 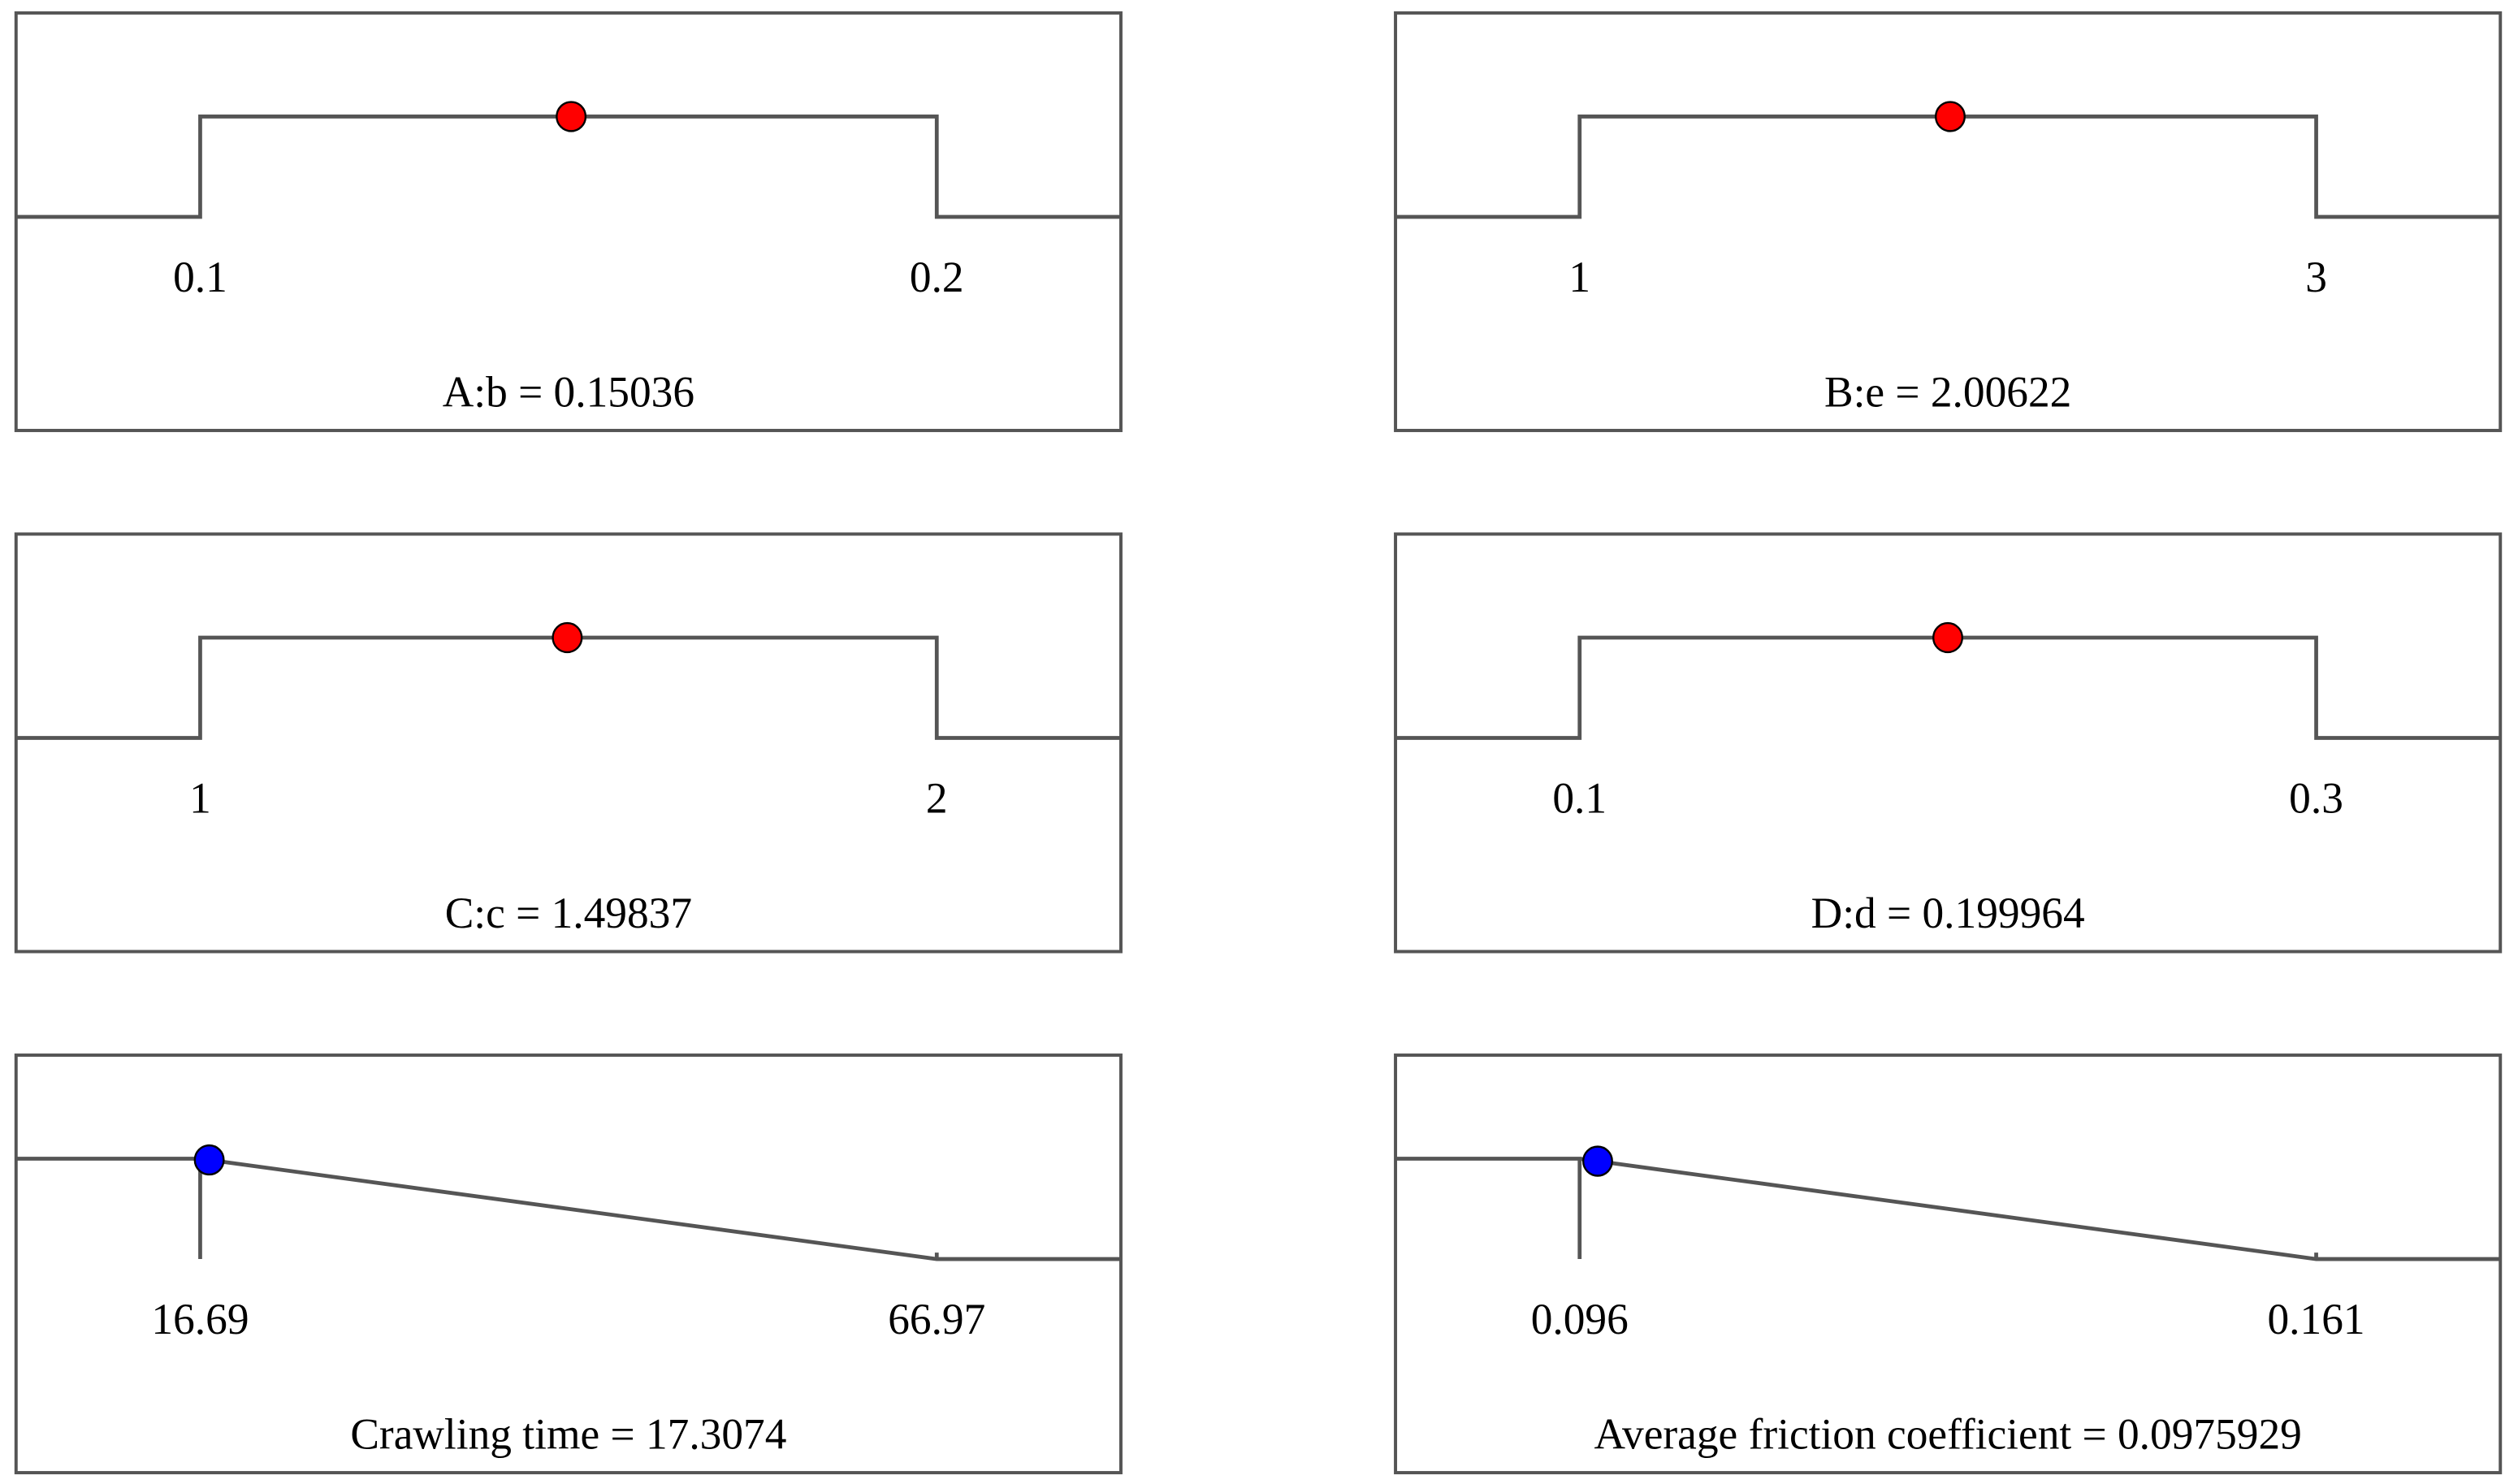 I want to click on panel: 1 3 B:e = 2.00622, so click(x=1948, y=221).